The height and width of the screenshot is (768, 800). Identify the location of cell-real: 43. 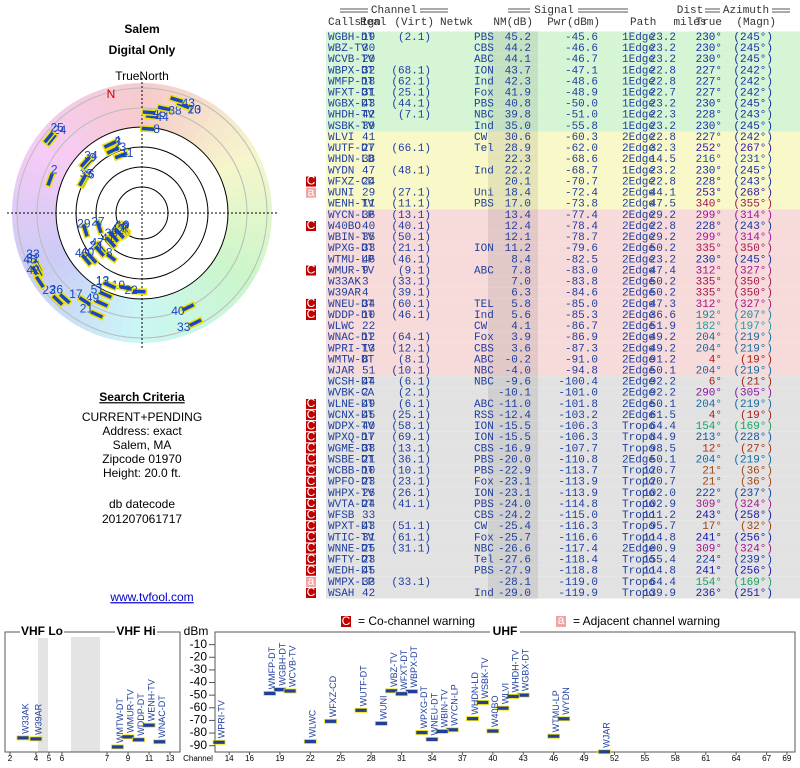
(368, 105).